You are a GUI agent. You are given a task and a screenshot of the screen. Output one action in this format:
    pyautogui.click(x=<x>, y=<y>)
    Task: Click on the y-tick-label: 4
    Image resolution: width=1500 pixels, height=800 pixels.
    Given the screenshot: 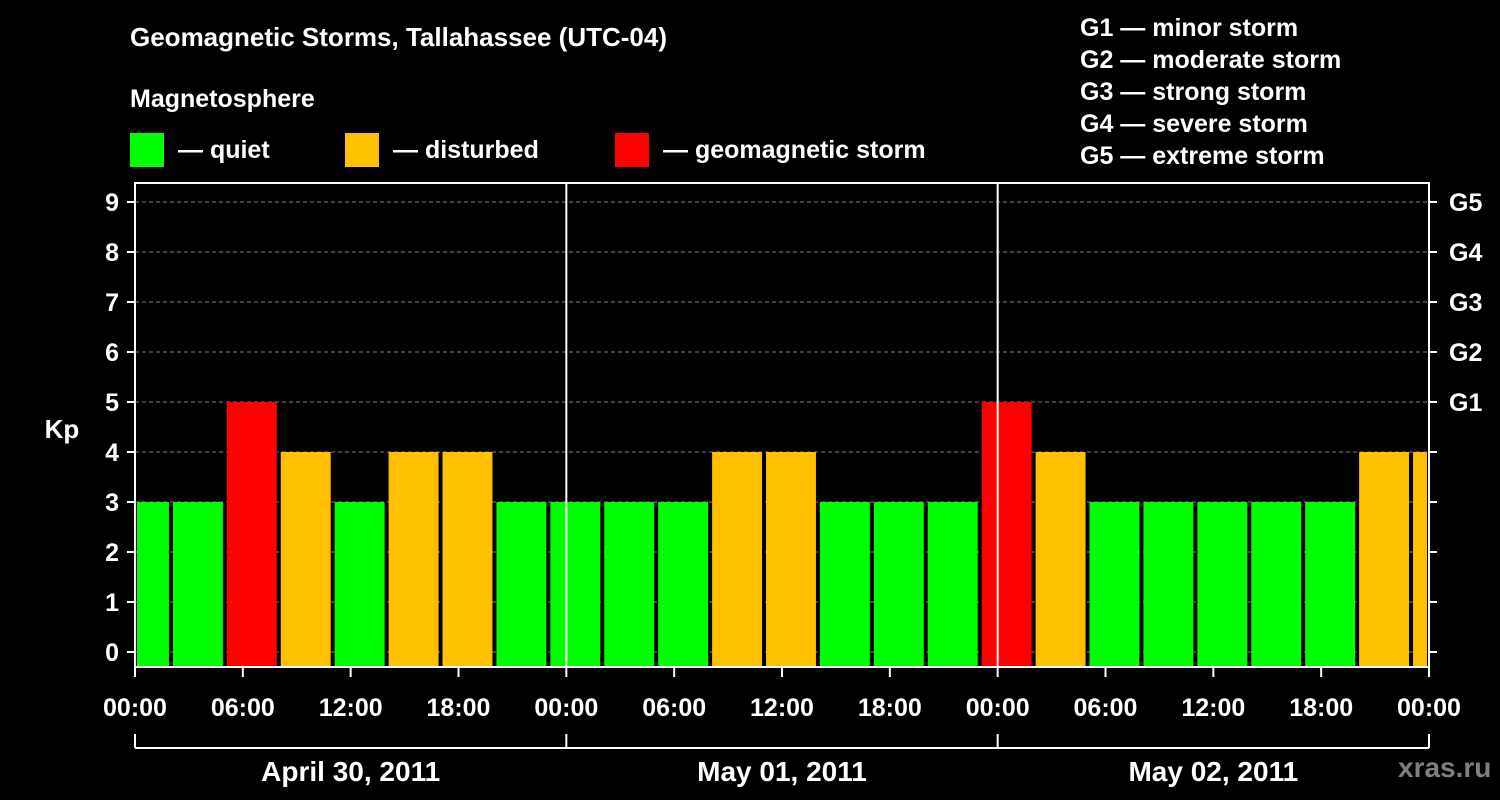 What is the action you would take?
    pyautogui.click(x=112, y=453)
    